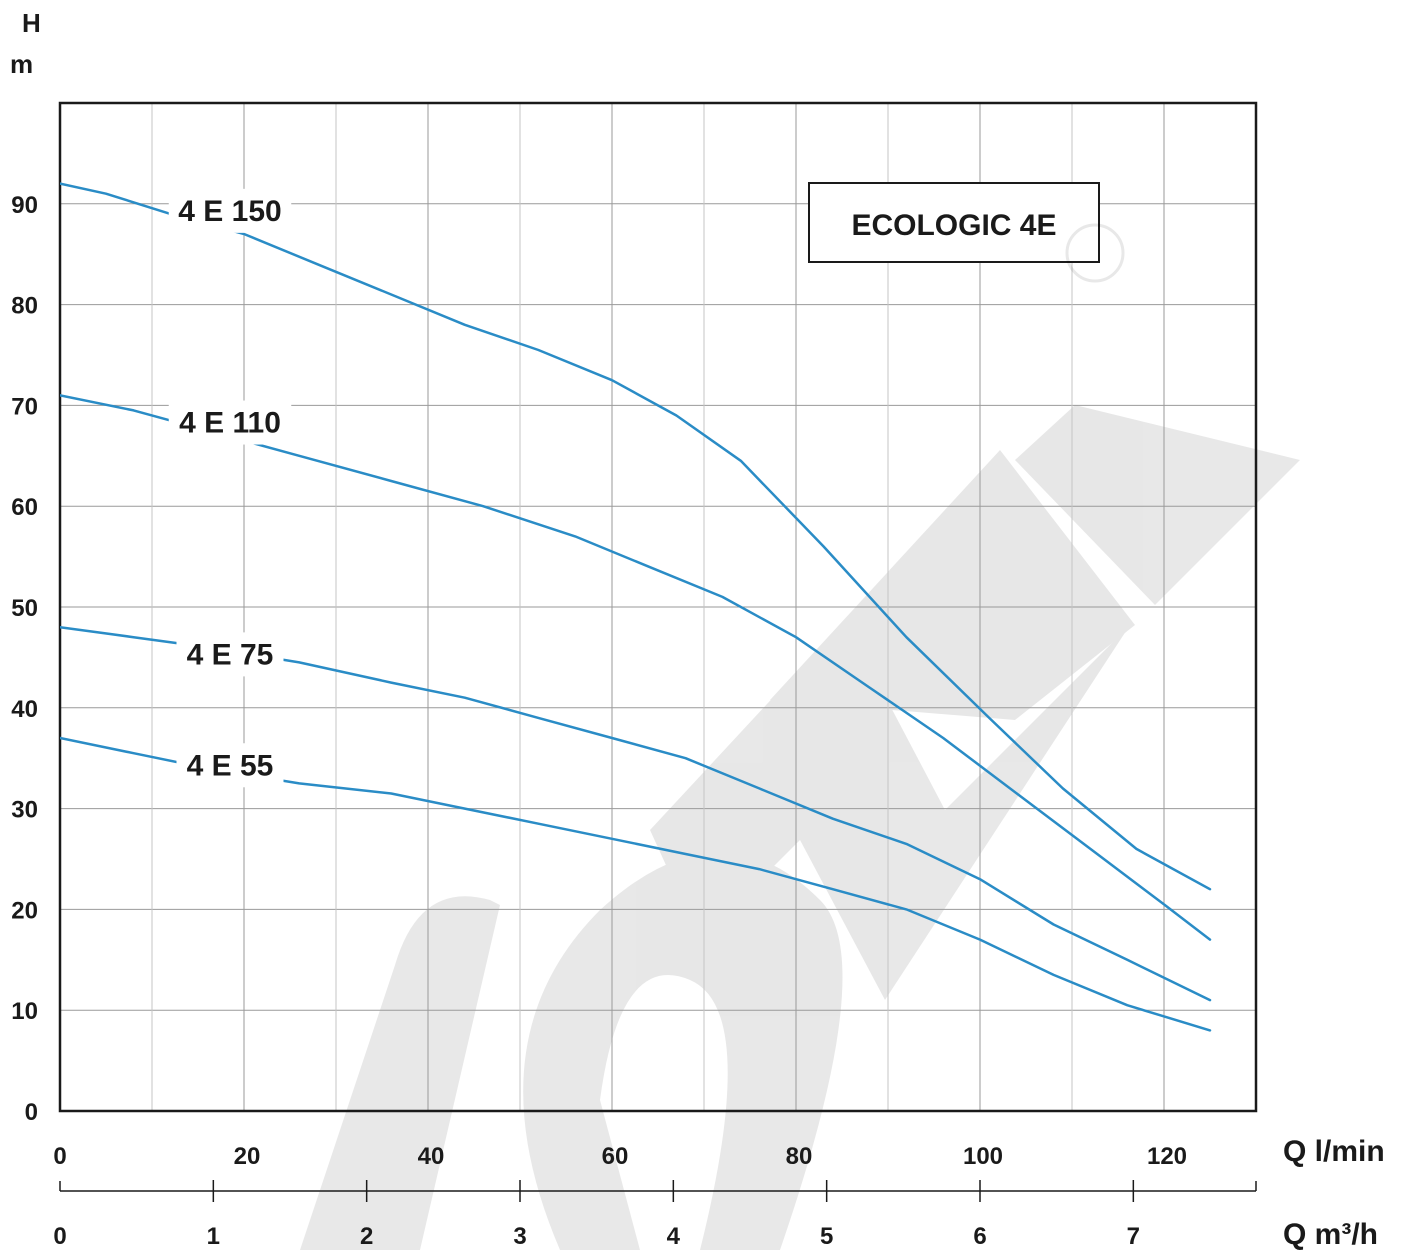  I want to click on x-tick-label-lmin: 20, so click(247, 1156).